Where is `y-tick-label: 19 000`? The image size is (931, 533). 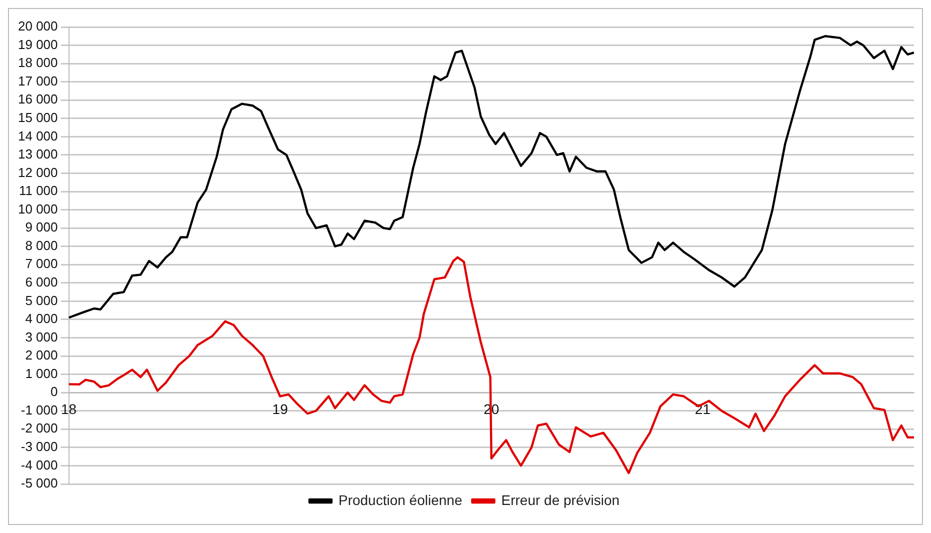
y-tick-label: 19 000 is located at coordinates (38, 44).